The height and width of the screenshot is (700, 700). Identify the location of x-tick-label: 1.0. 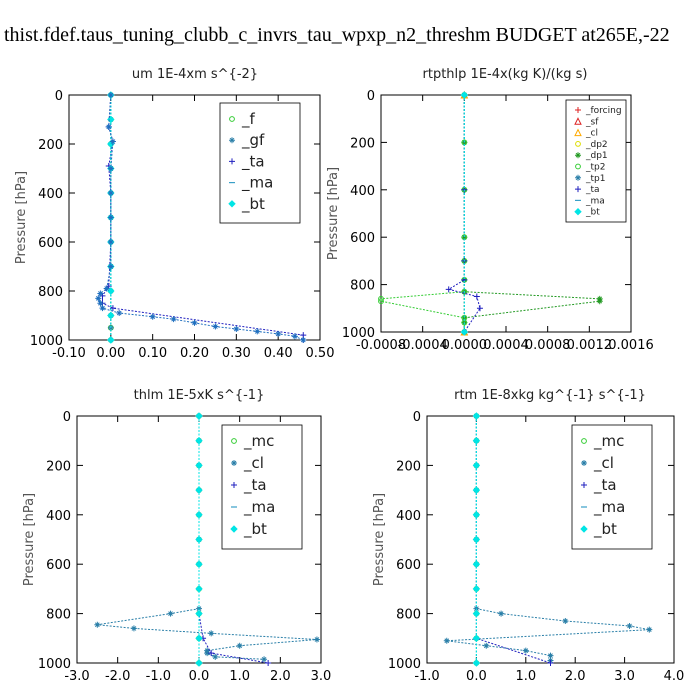
(525, 676).